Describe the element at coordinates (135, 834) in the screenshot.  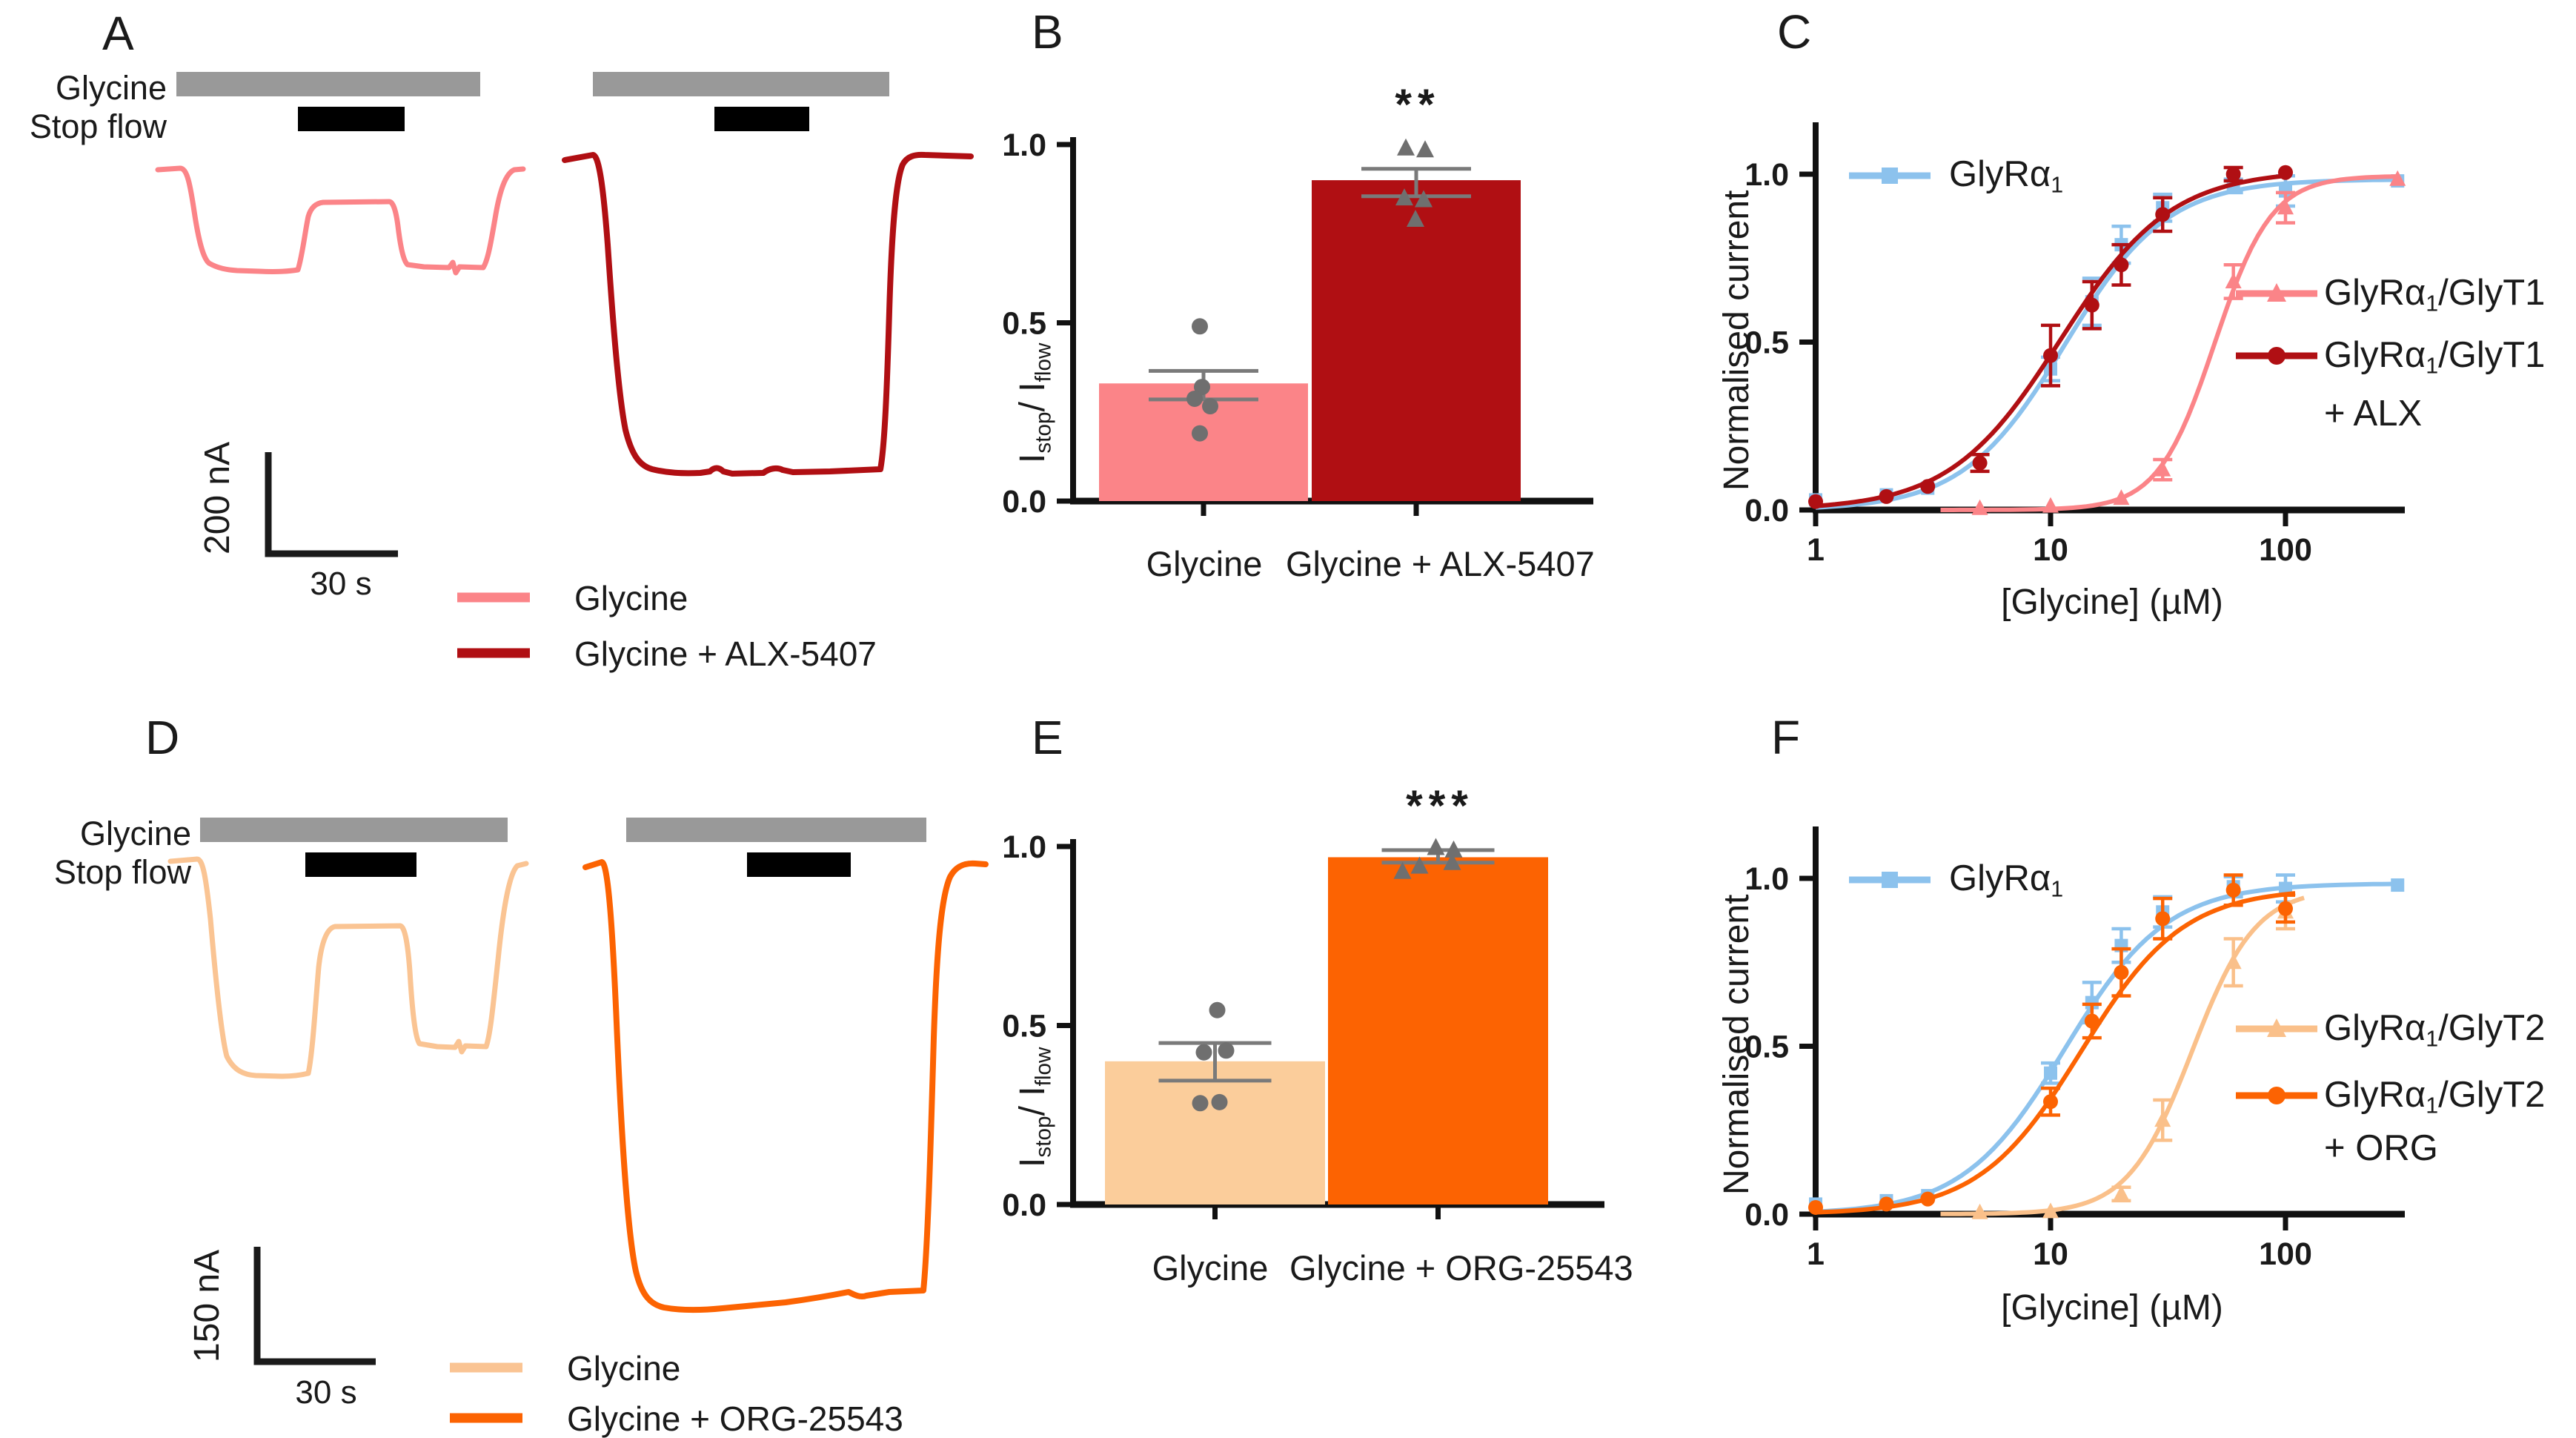
I see `panel-d-glycine-label: Glycine` at that location.